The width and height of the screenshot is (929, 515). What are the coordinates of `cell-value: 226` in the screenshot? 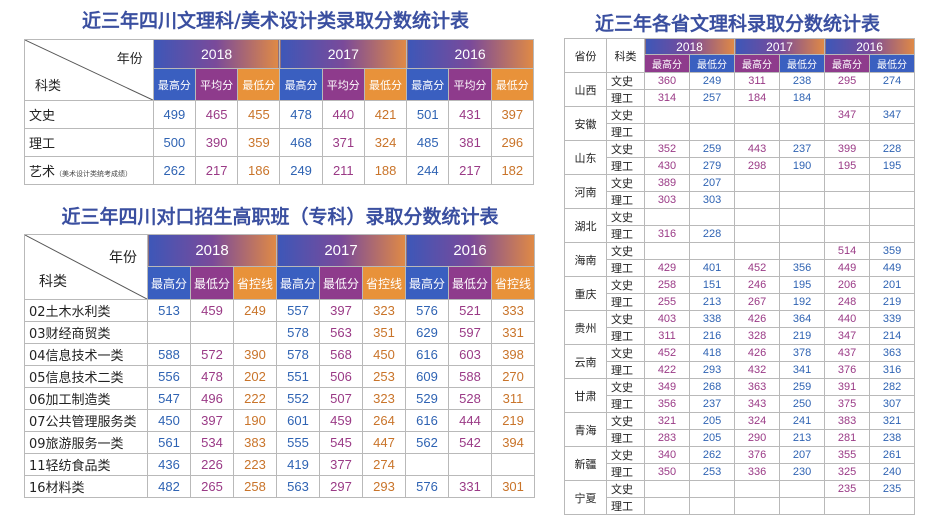 It's located at (212, 464).